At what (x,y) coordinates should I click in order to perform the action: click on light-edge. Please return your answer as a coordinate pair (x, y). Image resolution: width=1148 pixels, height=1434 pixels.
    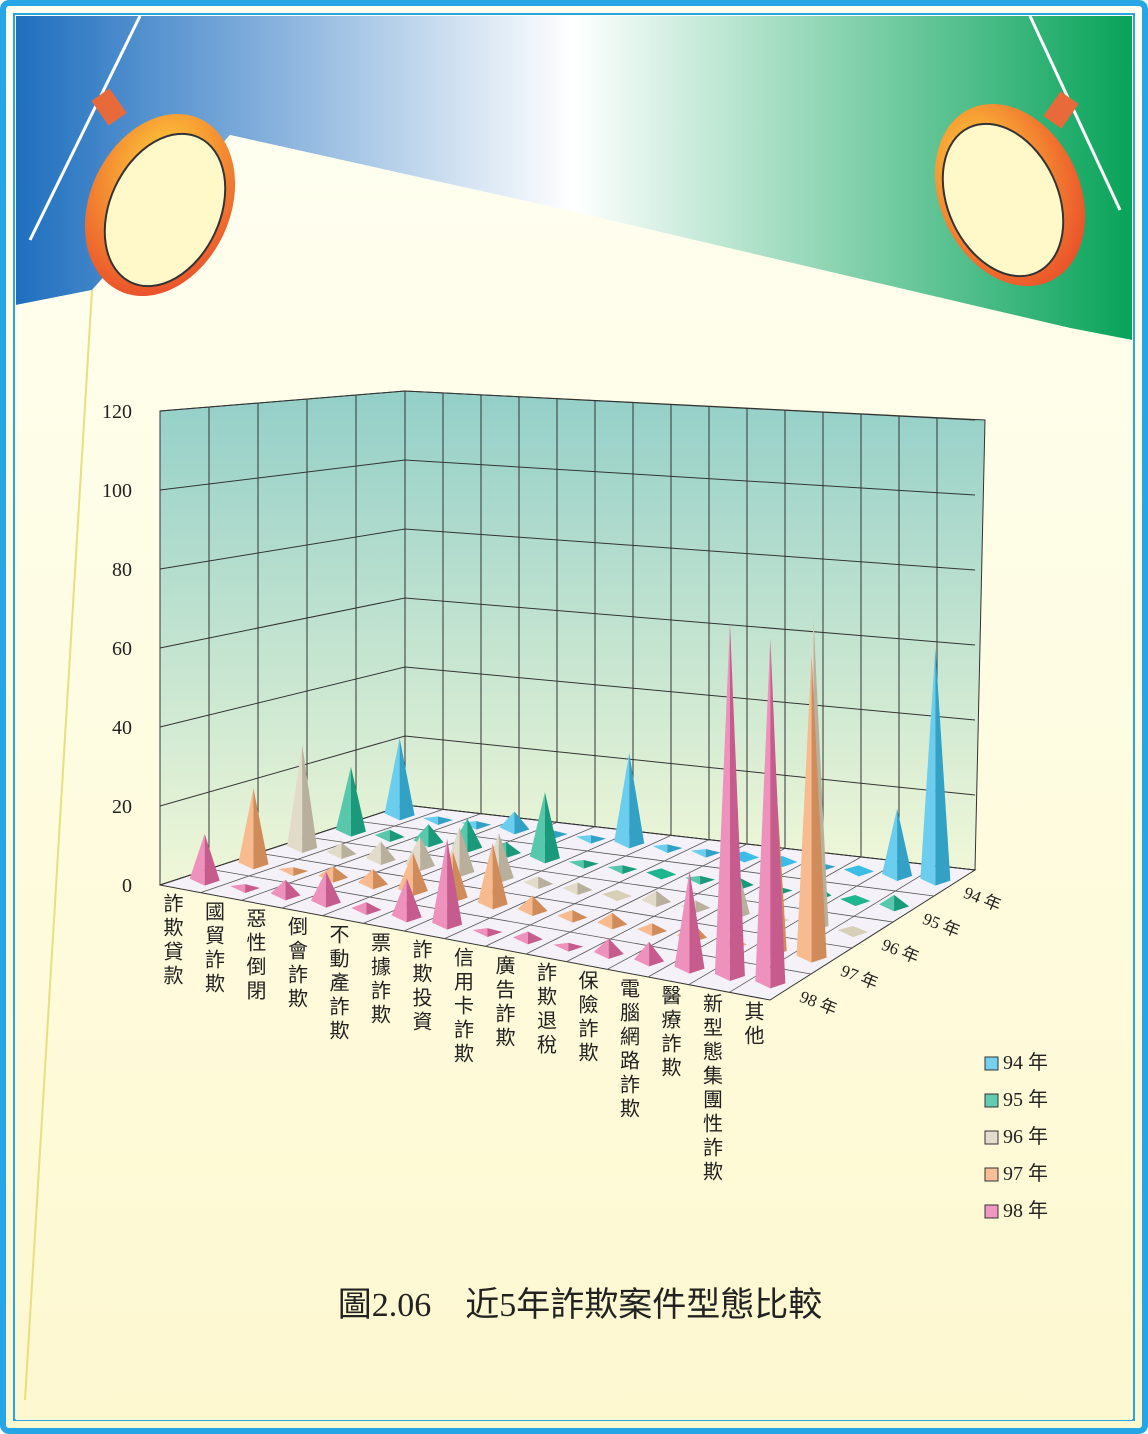
    Looking at the image, I should click on (58, 845).